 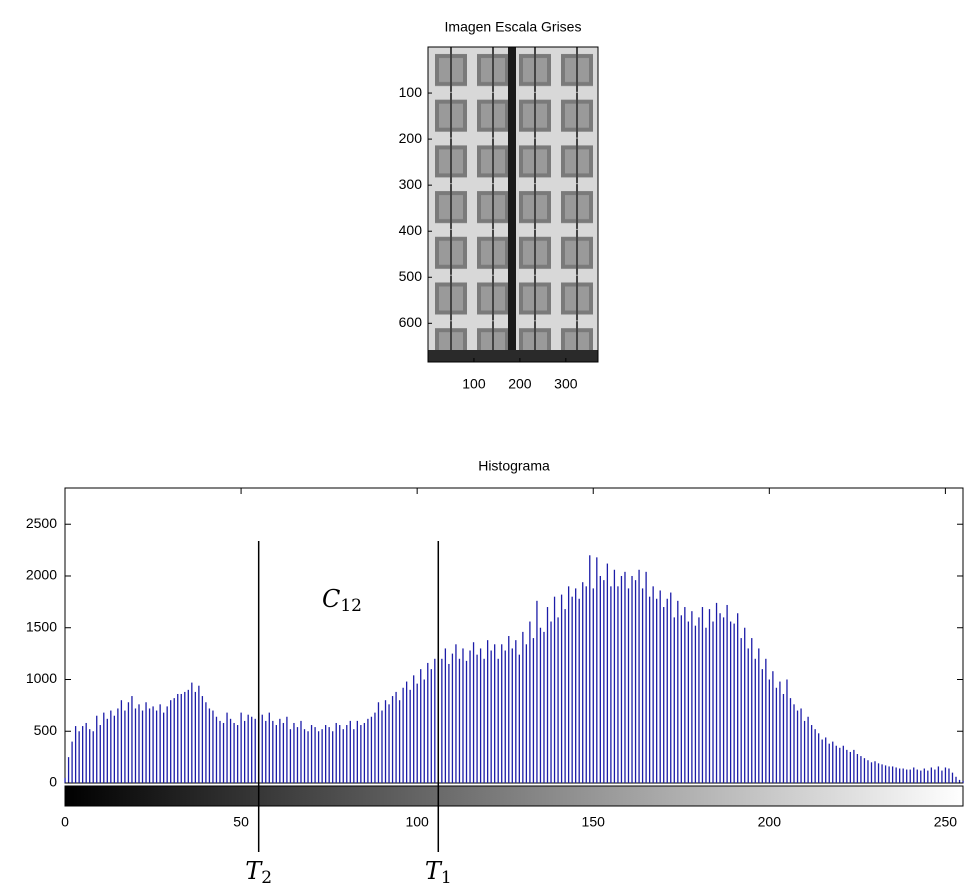 I want to click on colorbar, so click(x=514, y=796).